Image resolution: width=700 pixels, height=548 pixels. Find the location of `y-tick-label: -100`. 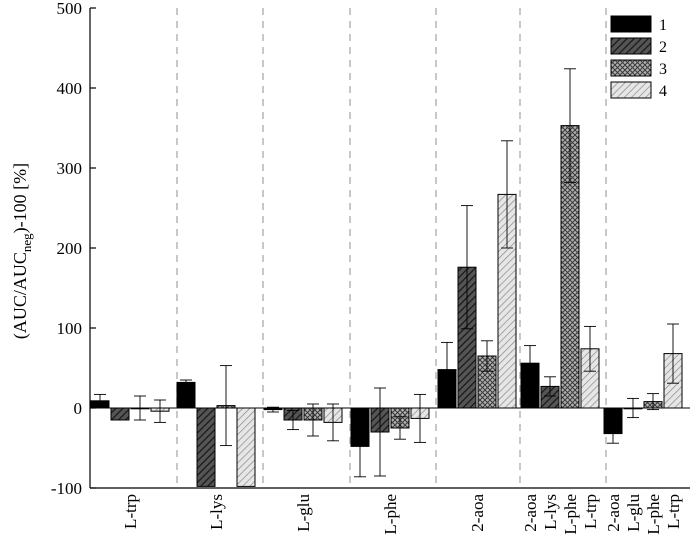

y-tick-label: -100 is located at coordinates (66, 488).